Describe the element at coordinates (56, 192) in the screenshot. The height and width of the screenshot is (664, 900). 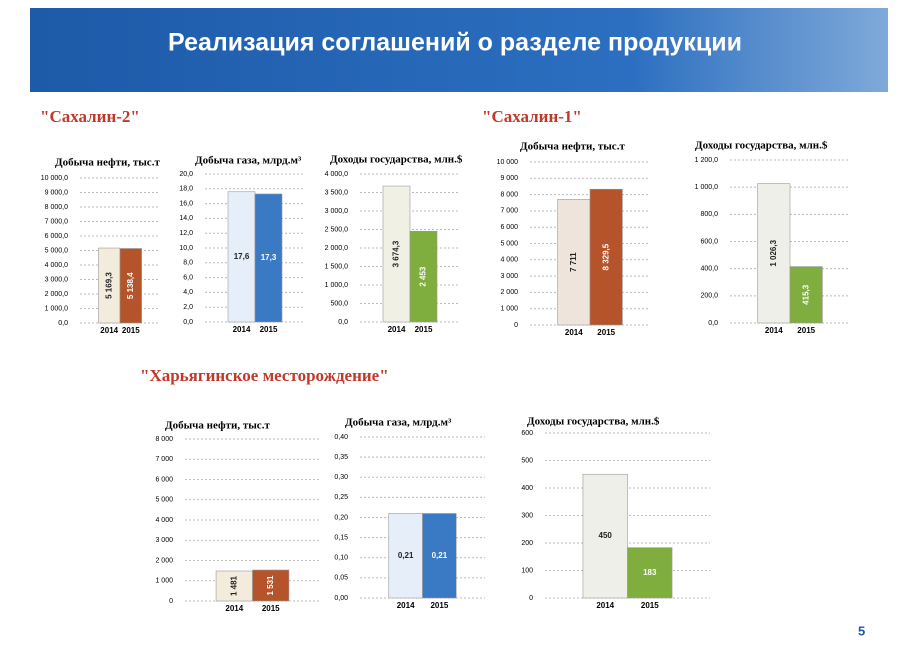
I see `y-tick-label: 9 000,0` at that location.